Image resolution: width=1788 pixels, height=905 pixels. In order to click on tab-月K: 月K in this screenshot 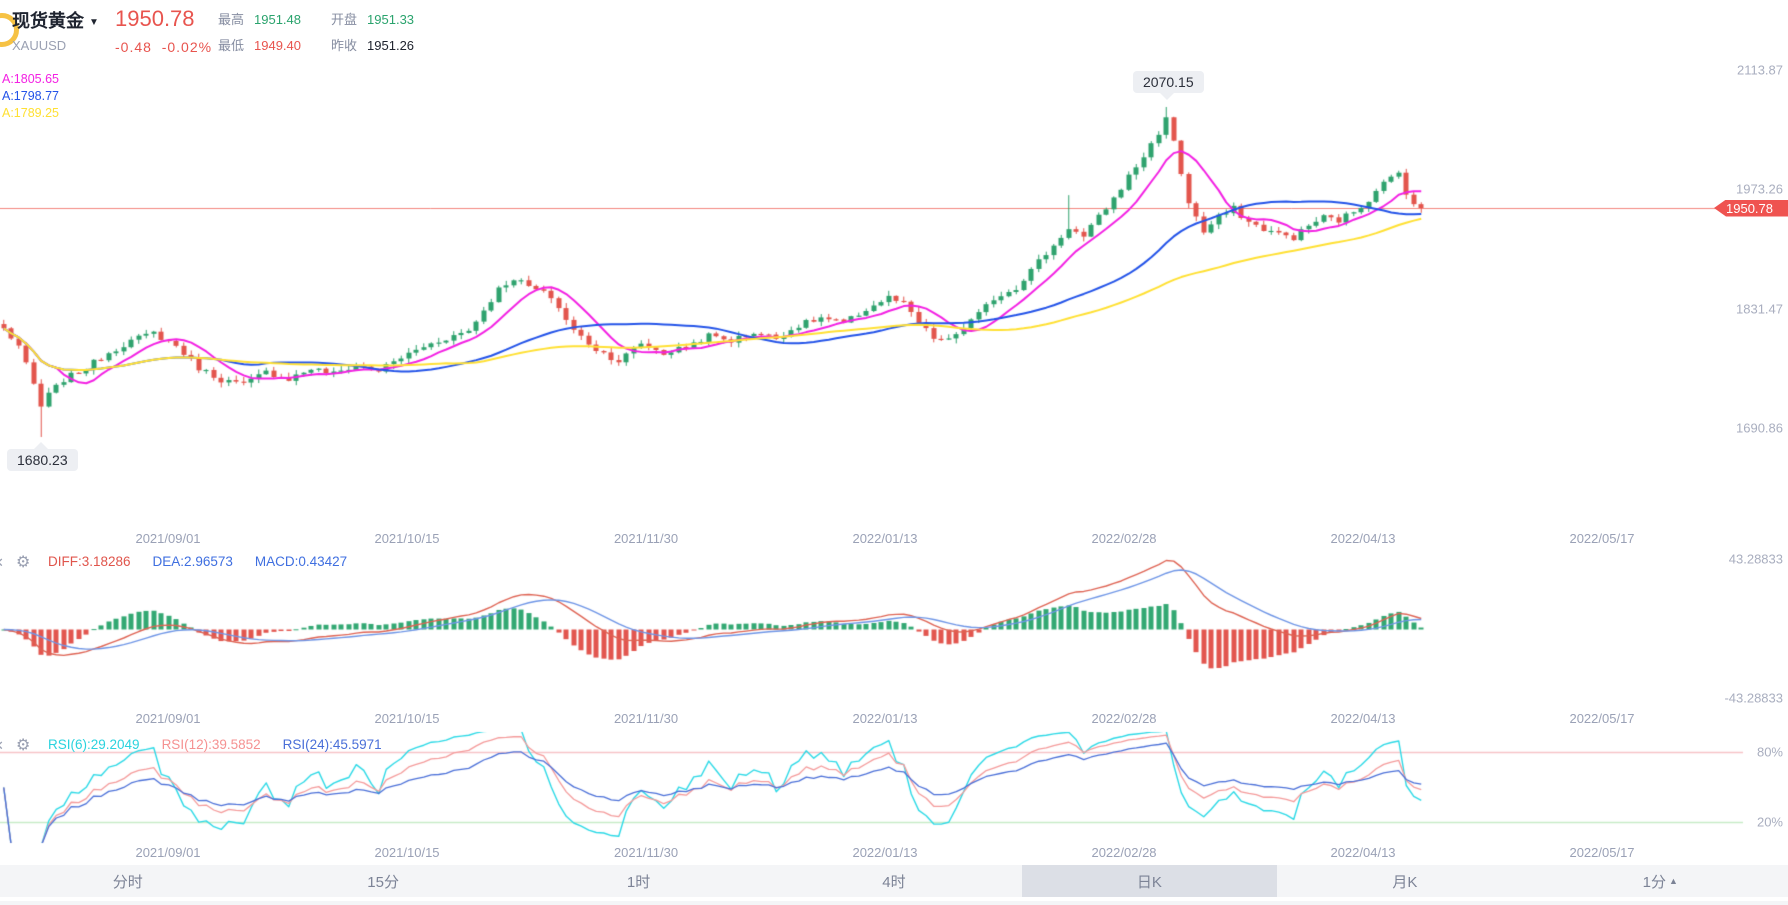, I will do `click(1404, 881)`.